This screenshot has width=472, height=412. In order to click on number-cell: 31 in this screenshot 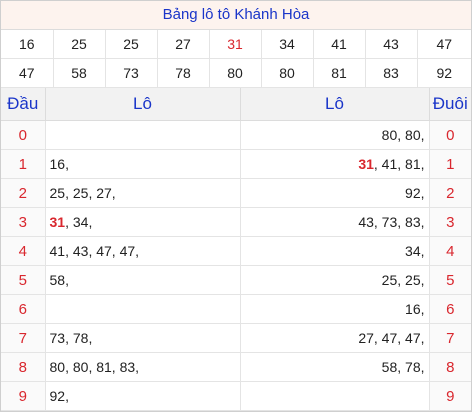, I will do `click(235, 44)`.